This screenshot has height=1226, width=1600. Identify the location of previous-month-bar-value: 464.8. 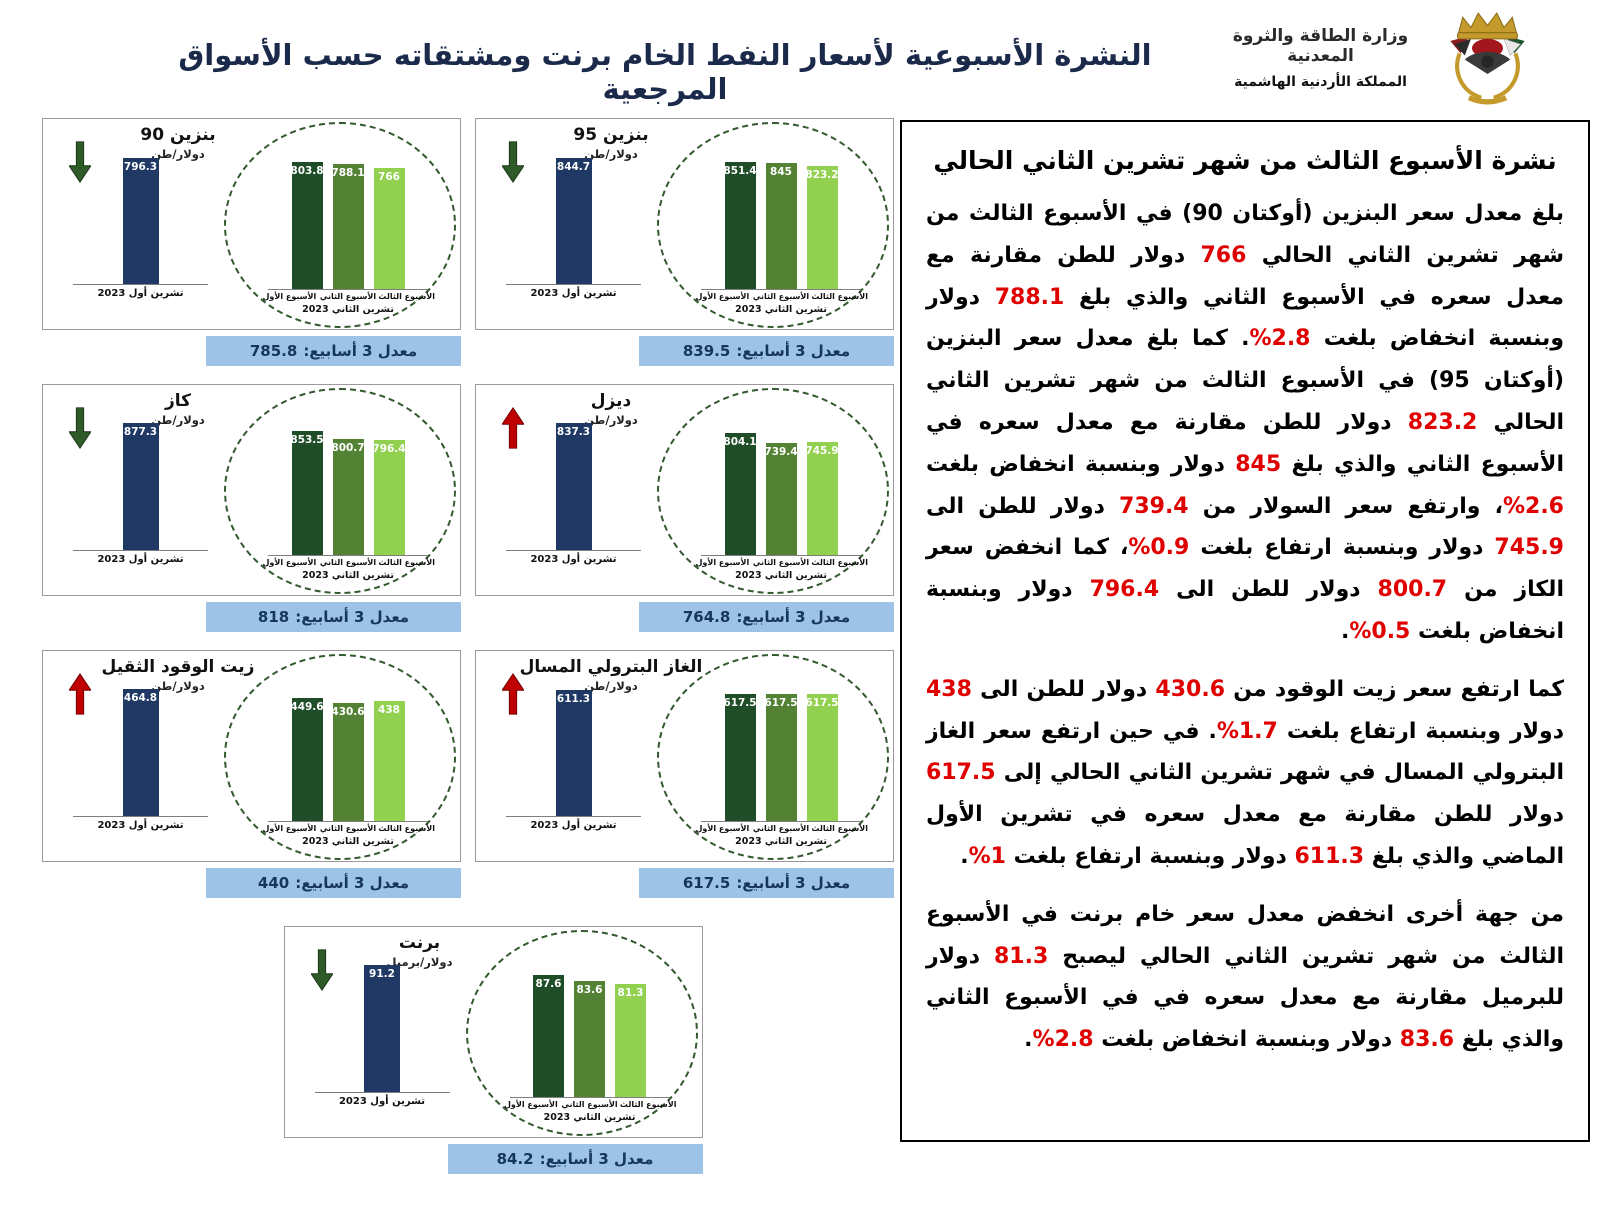
(140, 698).